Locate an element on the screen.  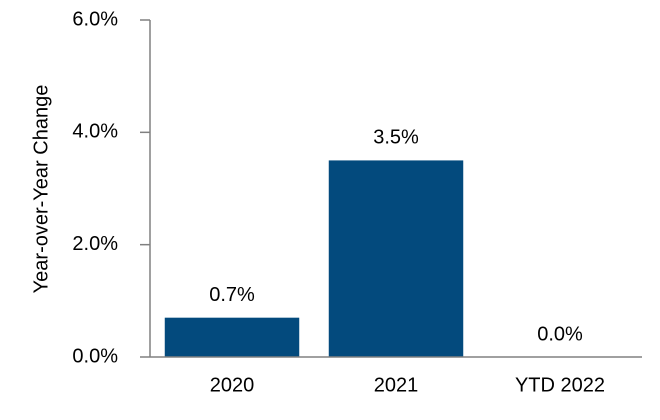
y-tick-label: 4.0% is located at coordinates (95, 132).